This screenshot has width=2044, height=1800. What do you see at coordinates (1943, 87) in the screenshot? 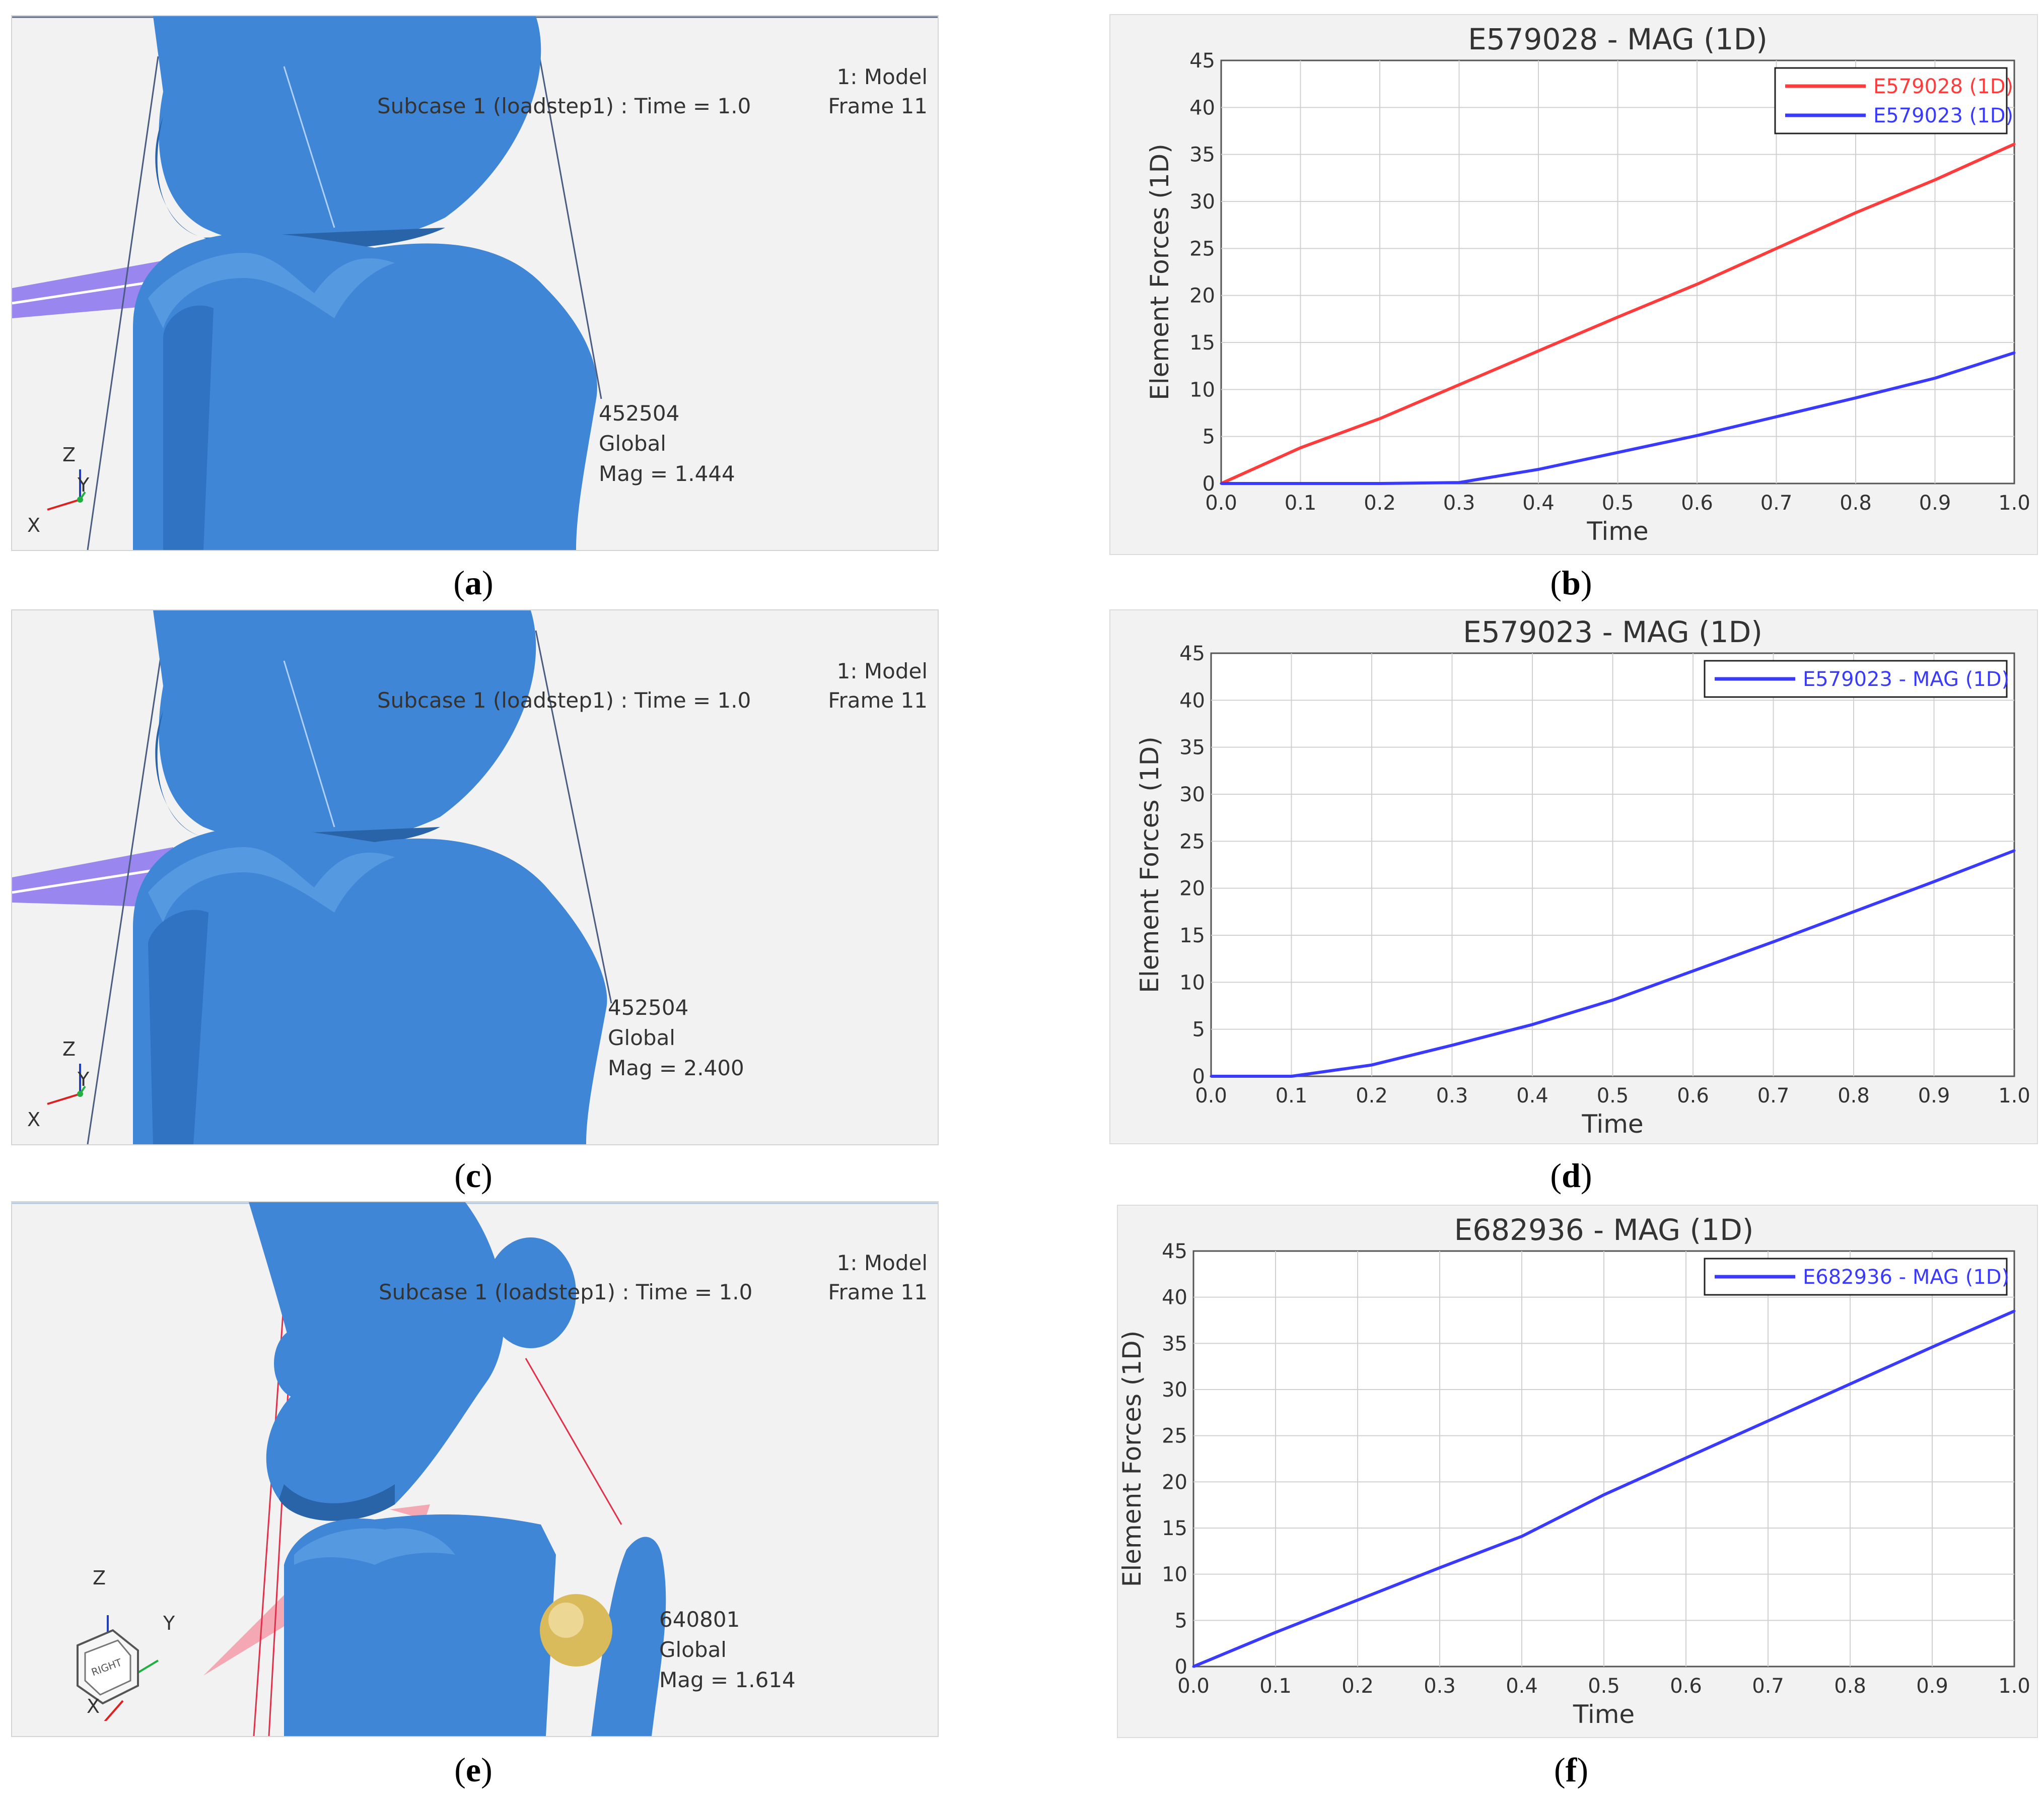
I see `legend-label: E579028 (1D)` at bounding box center [1943, 87].